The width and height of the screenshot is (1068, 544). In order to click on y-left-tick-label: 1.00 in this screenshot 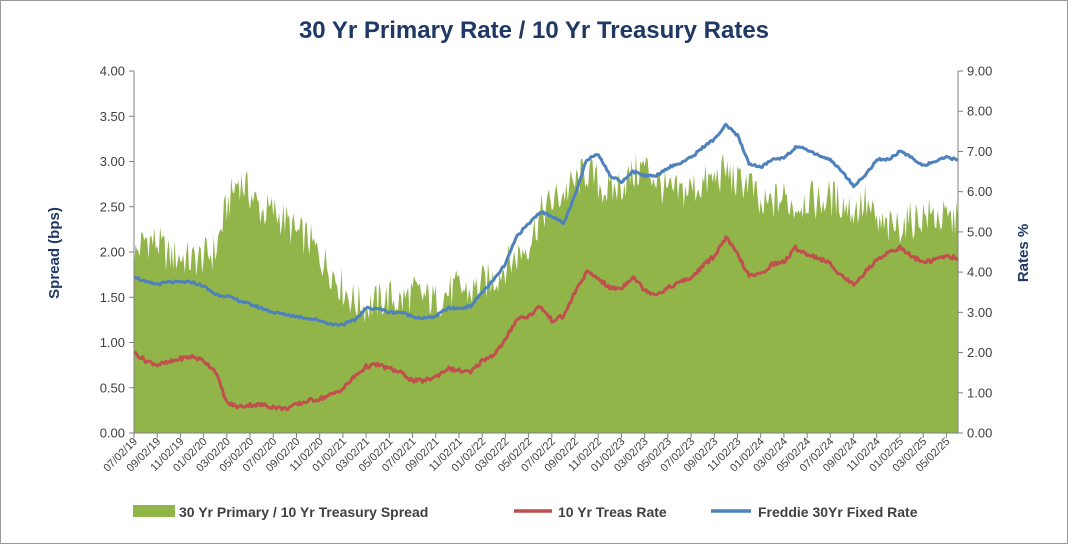, I will do `click(112, 342)`.